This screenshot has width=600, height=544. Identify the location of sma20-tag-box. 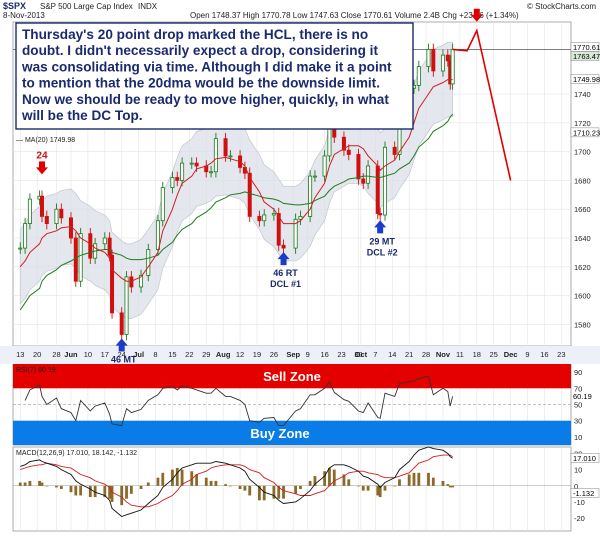
(585, 79).